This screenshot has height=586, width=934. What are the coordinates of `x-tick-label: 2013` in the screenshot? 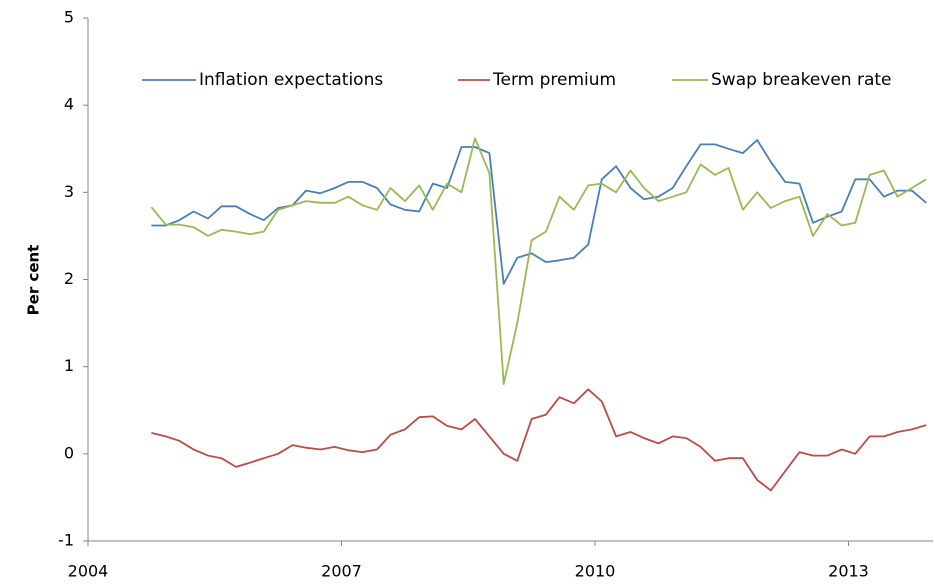 It's located at (848, 571).